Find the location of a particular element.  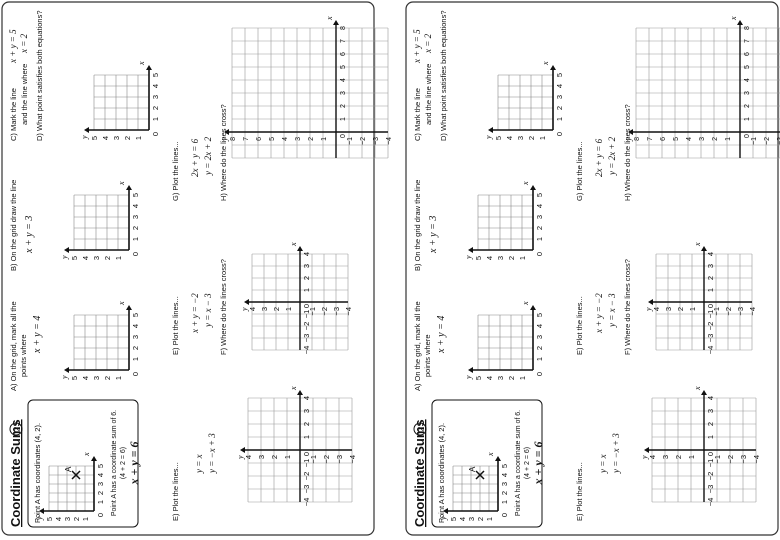

question-g-grid: x y 0 1 2 3 4 5 6 7 8 1 2 3 4 5 6 7 8 −1 −2 −3 −4 is located at coordinates (306, 87).